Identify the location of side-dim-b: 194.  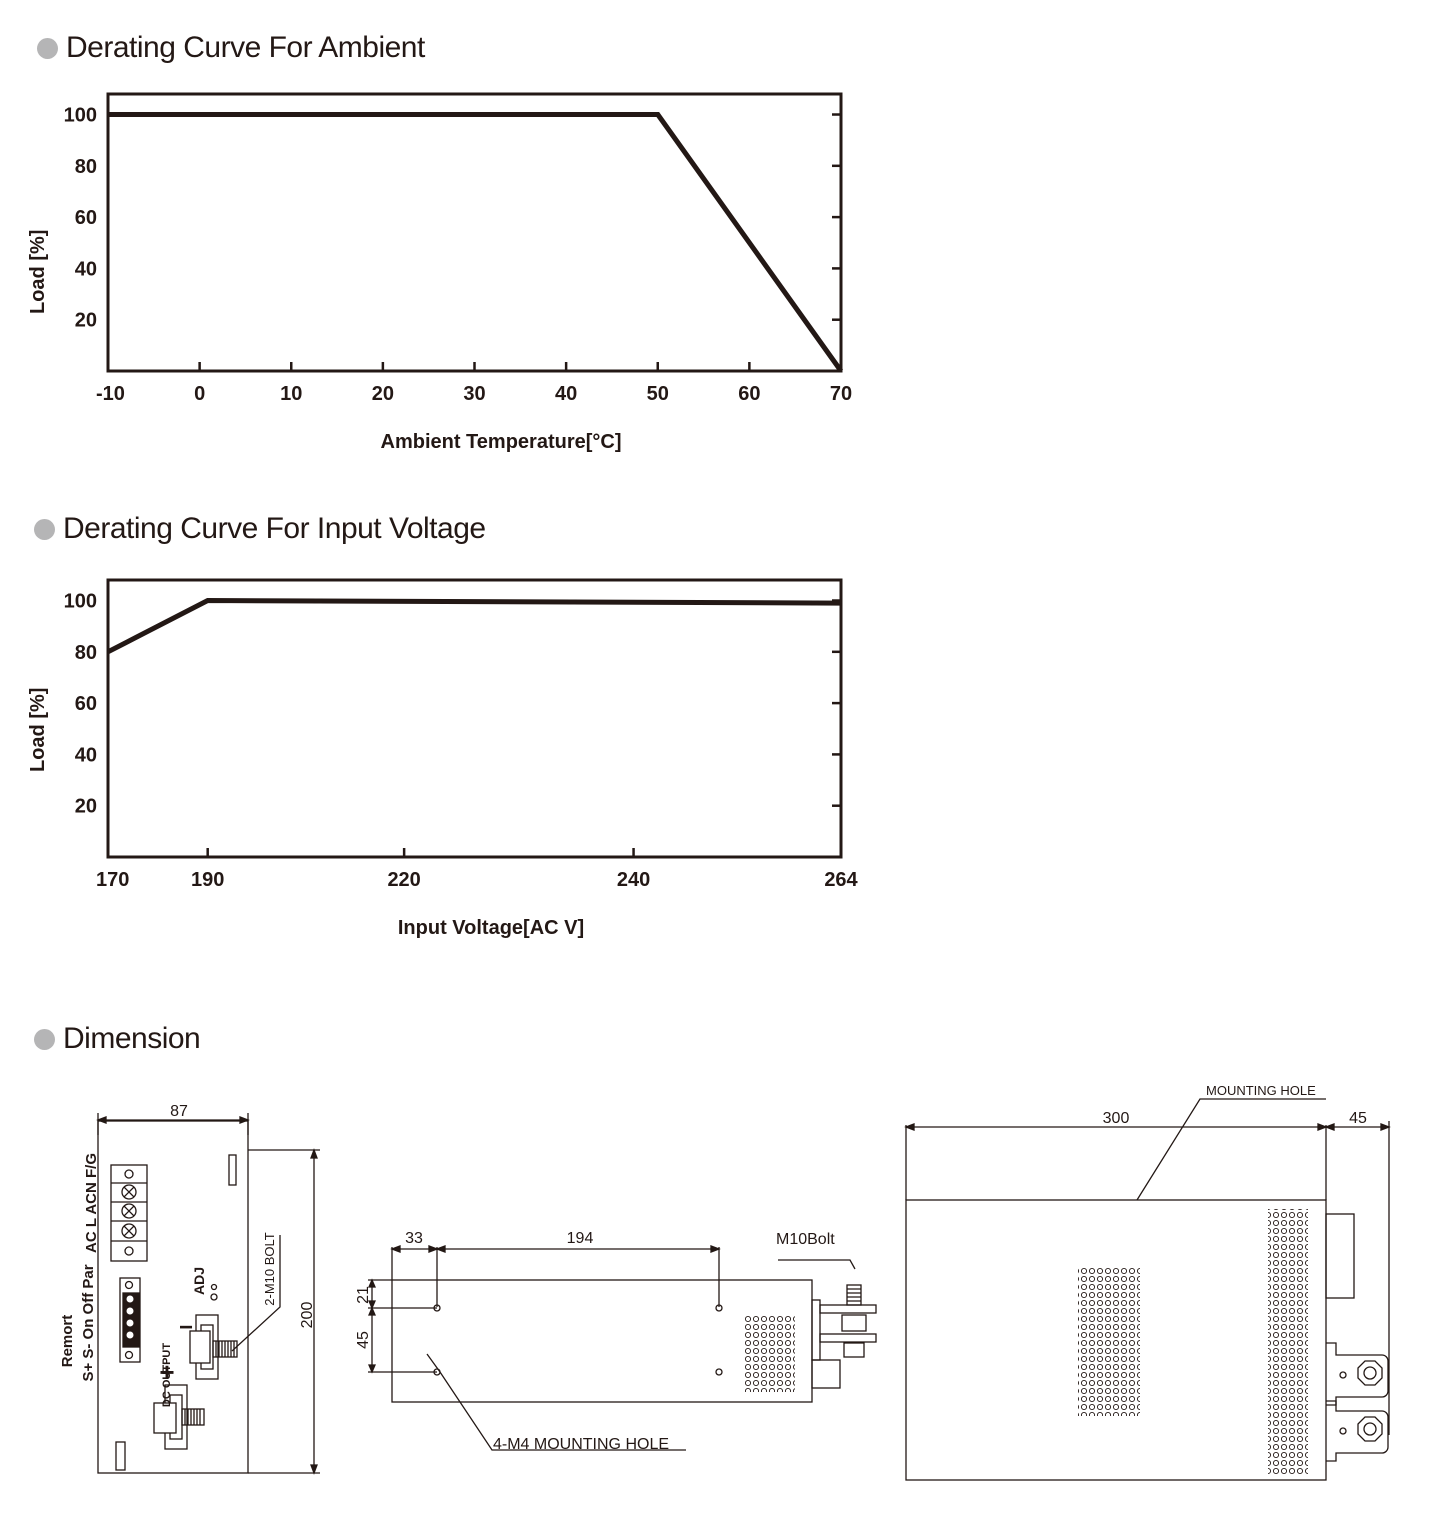
(580, 1238).